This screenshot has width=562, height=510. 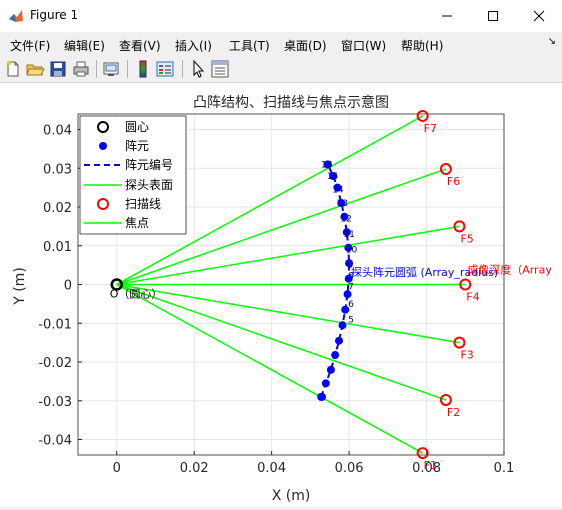 What do you see at coordinates (103, 204) in the screenshot?
I see `legend-marker-scan-line` at bounding box center [103, 204].